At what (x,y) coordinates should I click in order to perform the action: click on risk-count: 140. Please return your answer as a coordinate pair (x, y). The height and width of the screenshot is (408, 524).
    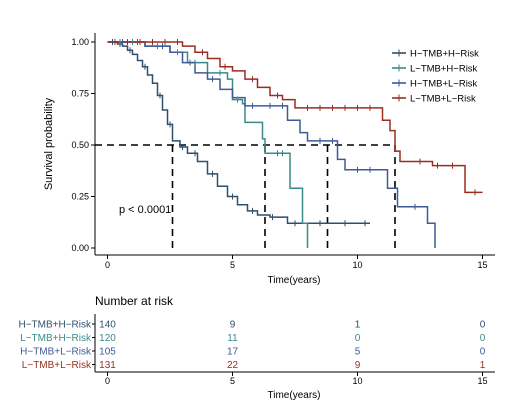
    Looking at the image, I should click on (107, 325).